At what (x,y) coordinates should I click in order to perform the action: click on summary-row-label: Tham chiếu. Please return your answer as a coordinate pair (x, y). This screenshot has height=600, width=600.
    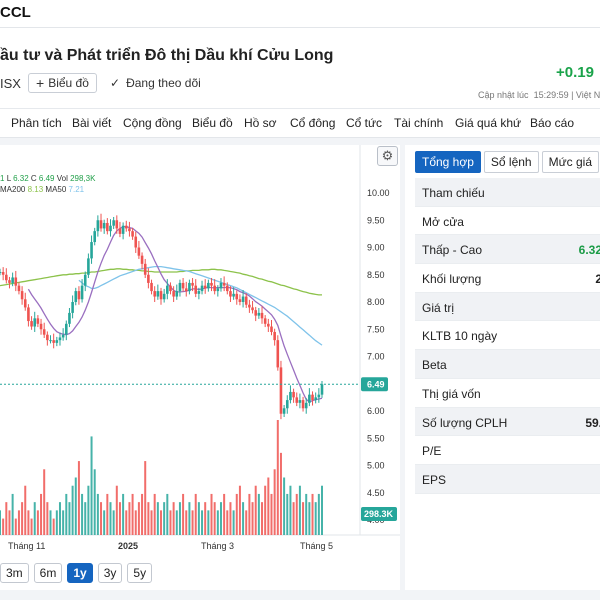
    Looking at the image, I should click on (453, 193).